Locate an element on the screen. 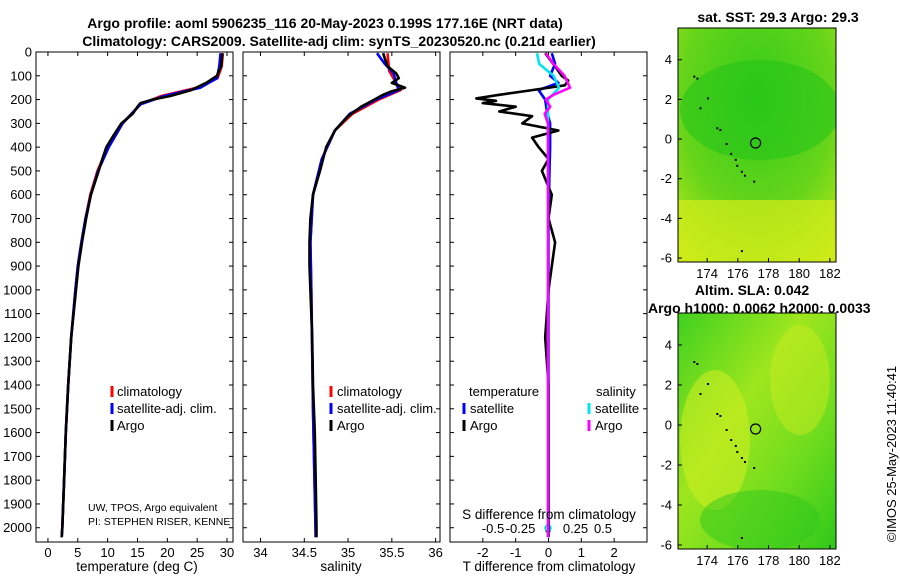 This screenshot has width=900, height=580. top-tick-label: -0.5 is located at coordinates (493, 528).